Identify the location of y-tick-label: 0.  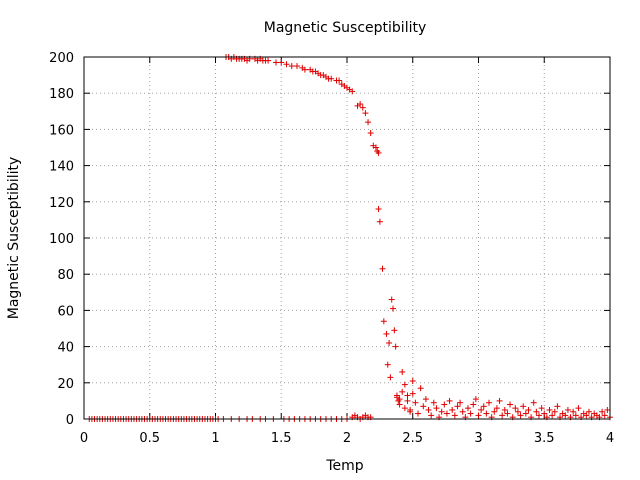
(70, 420).